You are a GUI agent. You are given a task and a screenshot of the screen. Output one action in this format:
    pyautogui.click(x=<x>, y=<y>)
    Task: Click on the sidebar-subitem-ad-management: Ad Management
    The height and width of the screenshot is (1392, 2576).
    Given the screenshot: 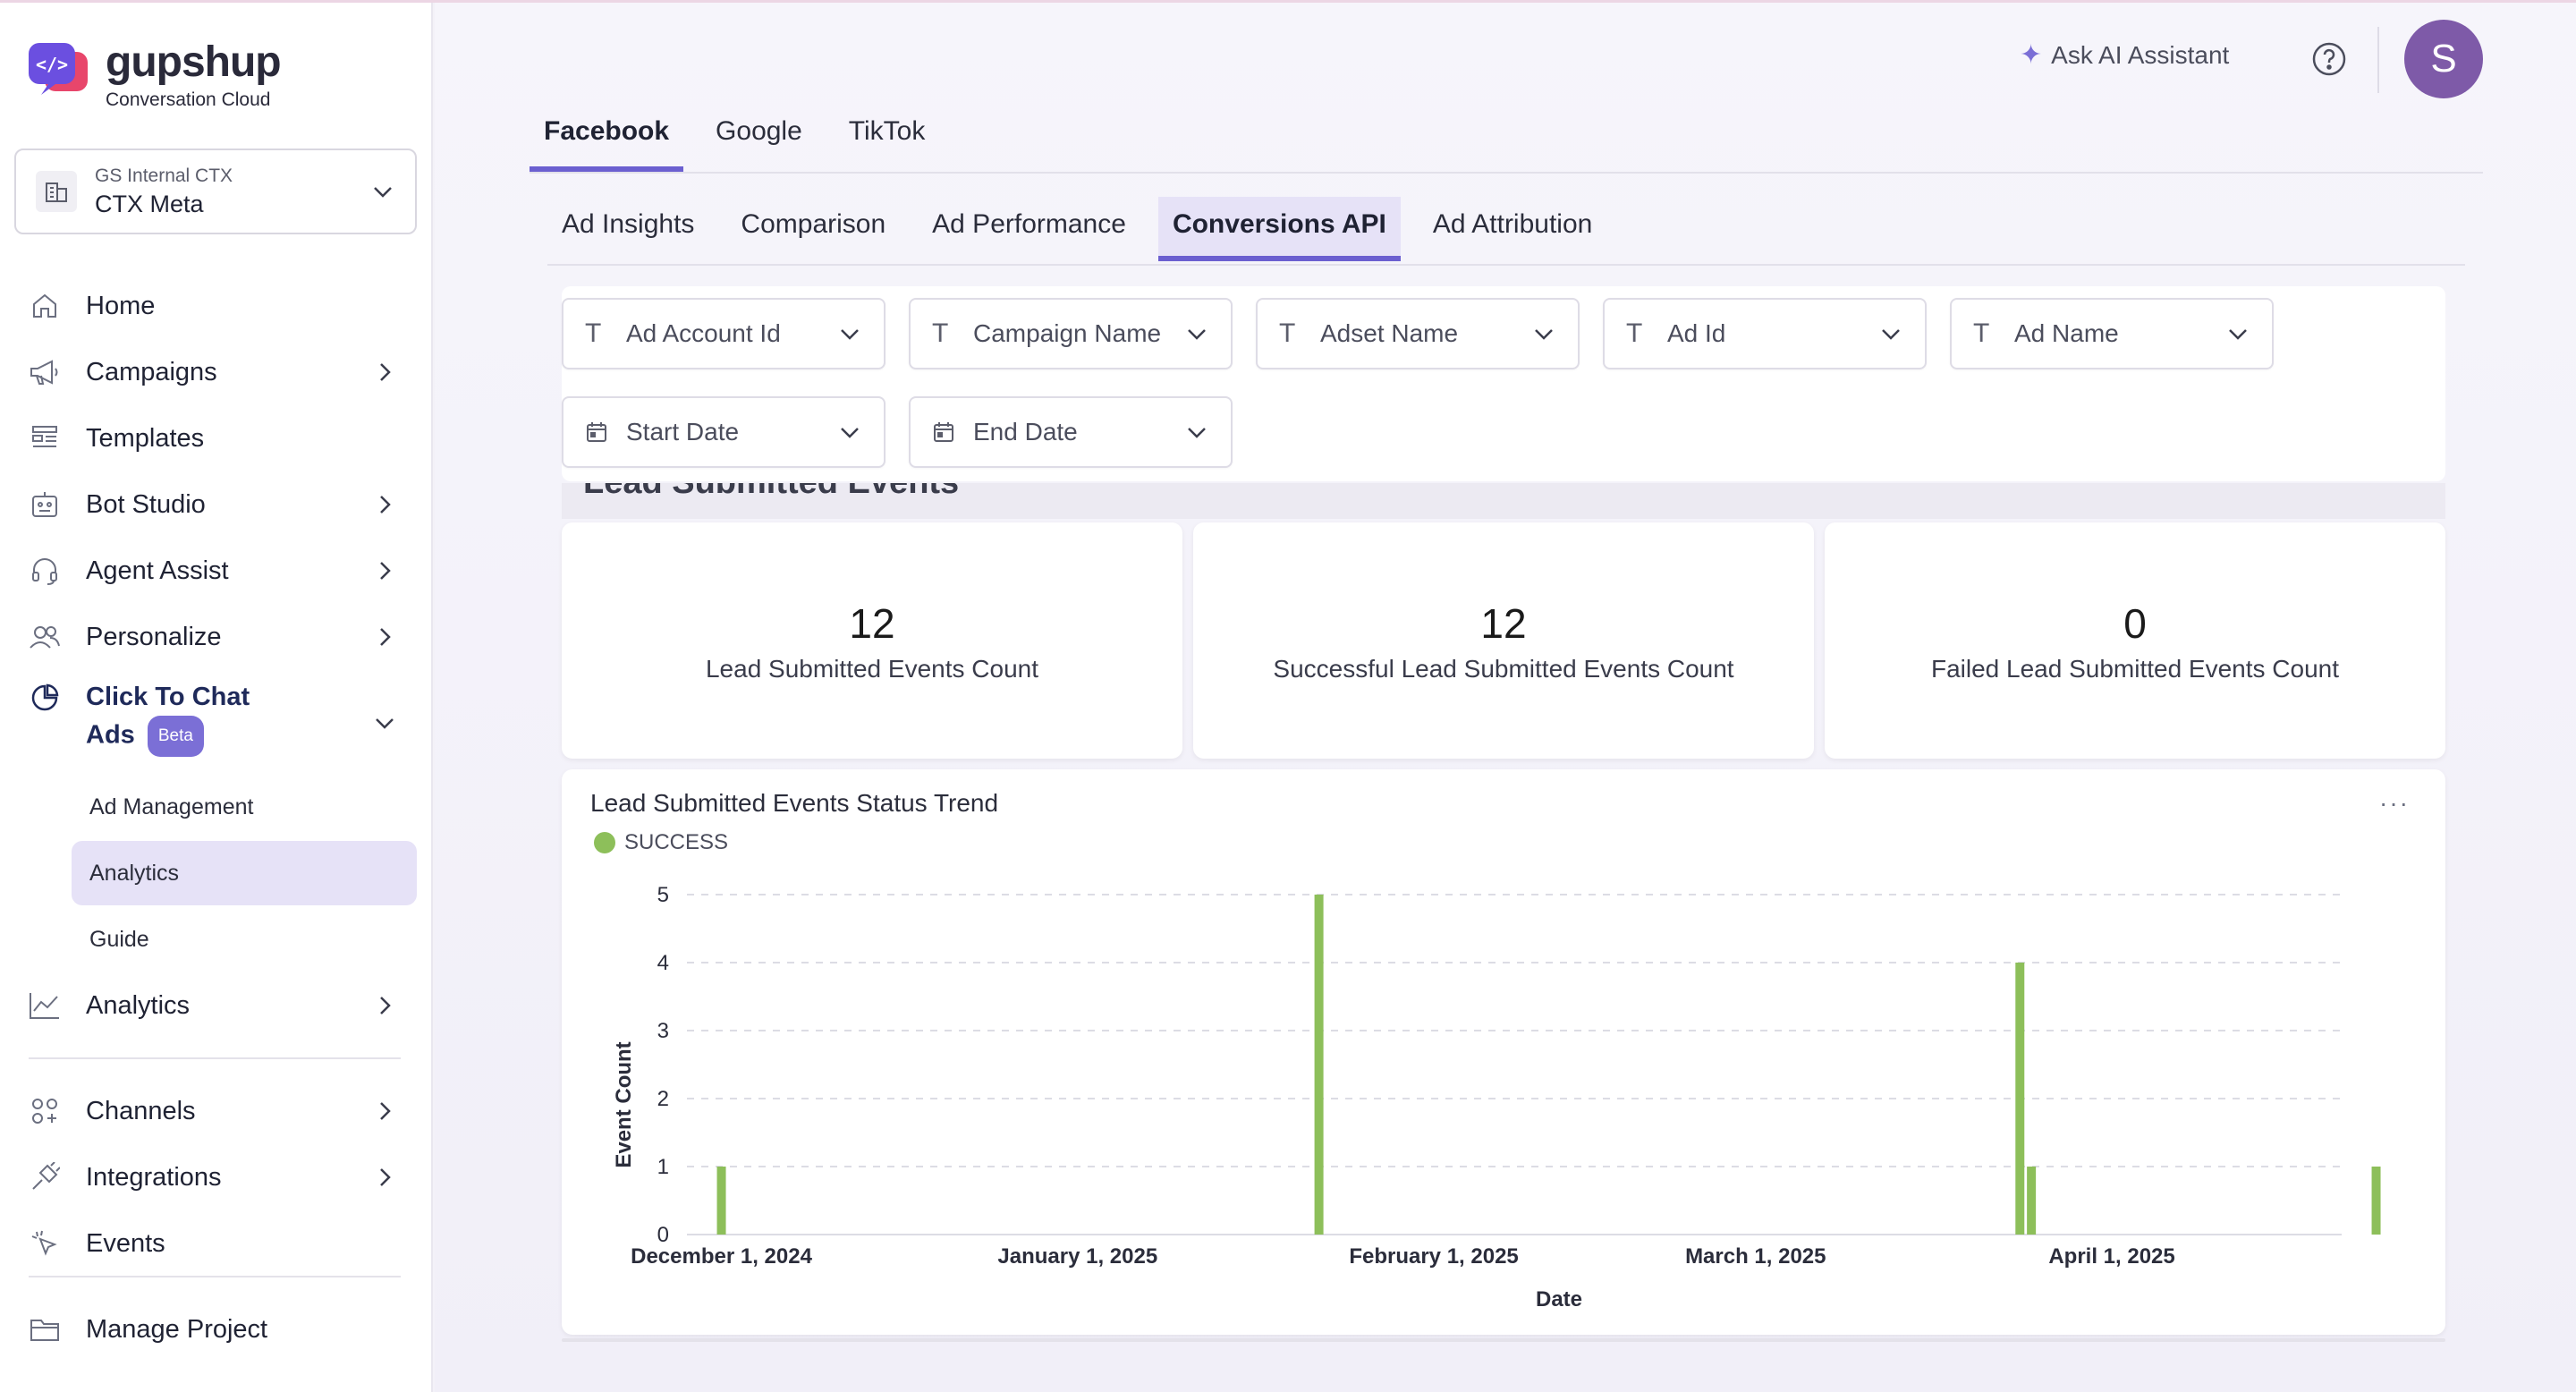 What is the action you would take?
    pyautogui.click(x=171, y=806)
    